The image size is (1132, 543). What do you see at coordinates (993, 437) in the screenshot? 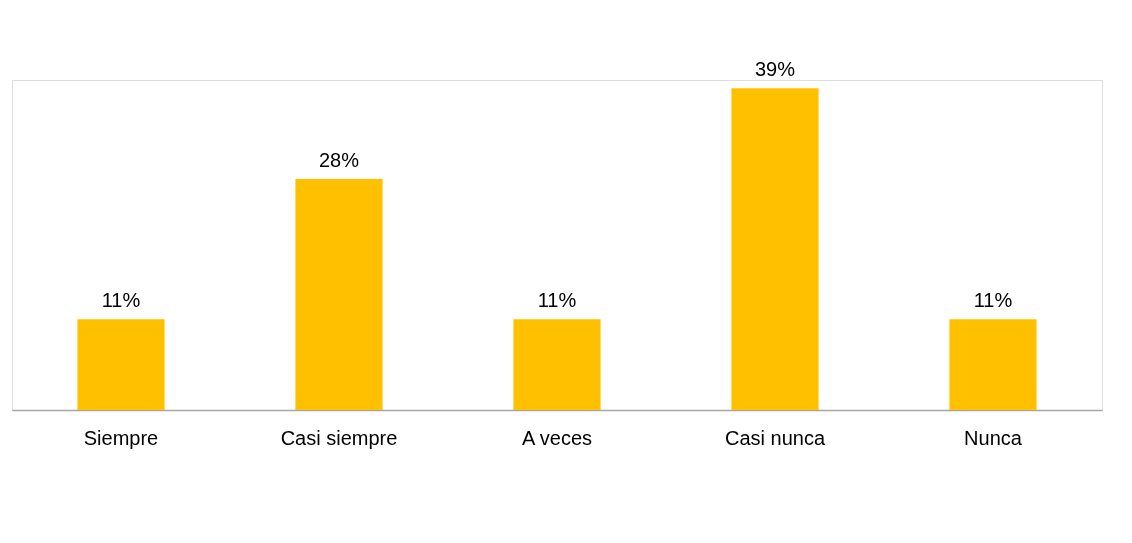
I see `x-tick-label: Nunca` at bounding box center [993, 437].